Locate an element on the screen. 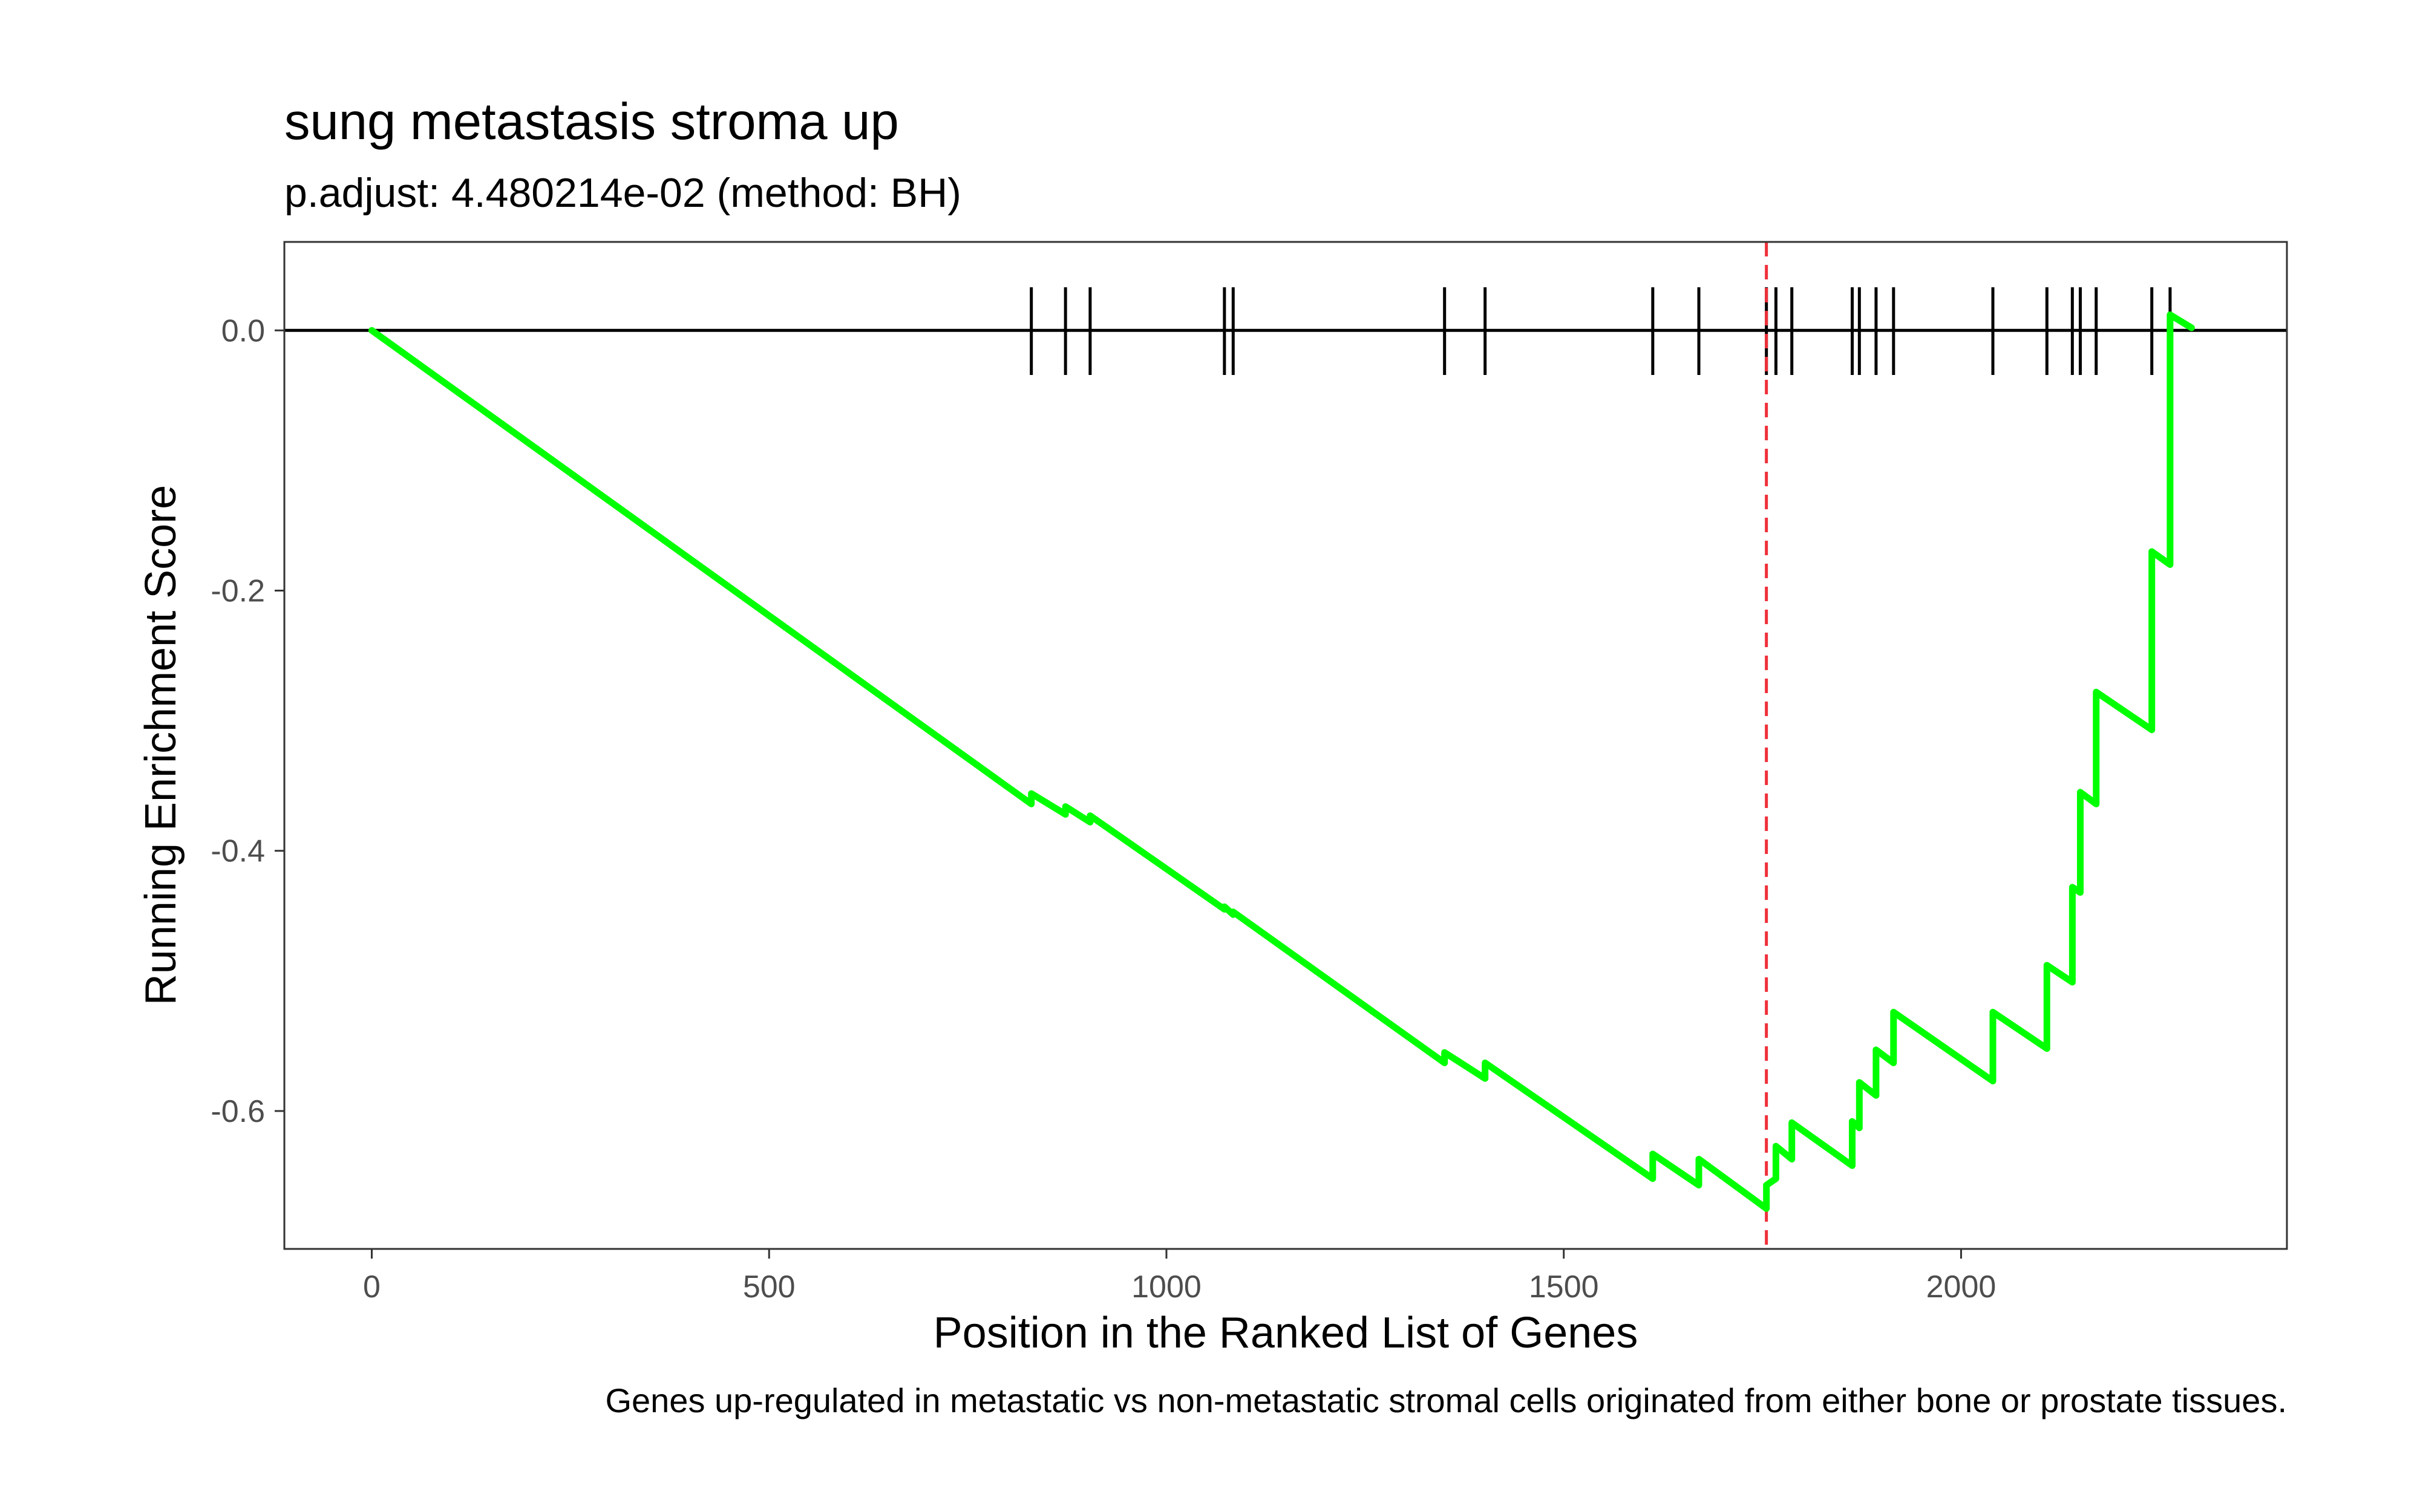 This screenshot has height=1512, width=2420. x-tick-label: 2000 is located at coordinates (1961, 1287).